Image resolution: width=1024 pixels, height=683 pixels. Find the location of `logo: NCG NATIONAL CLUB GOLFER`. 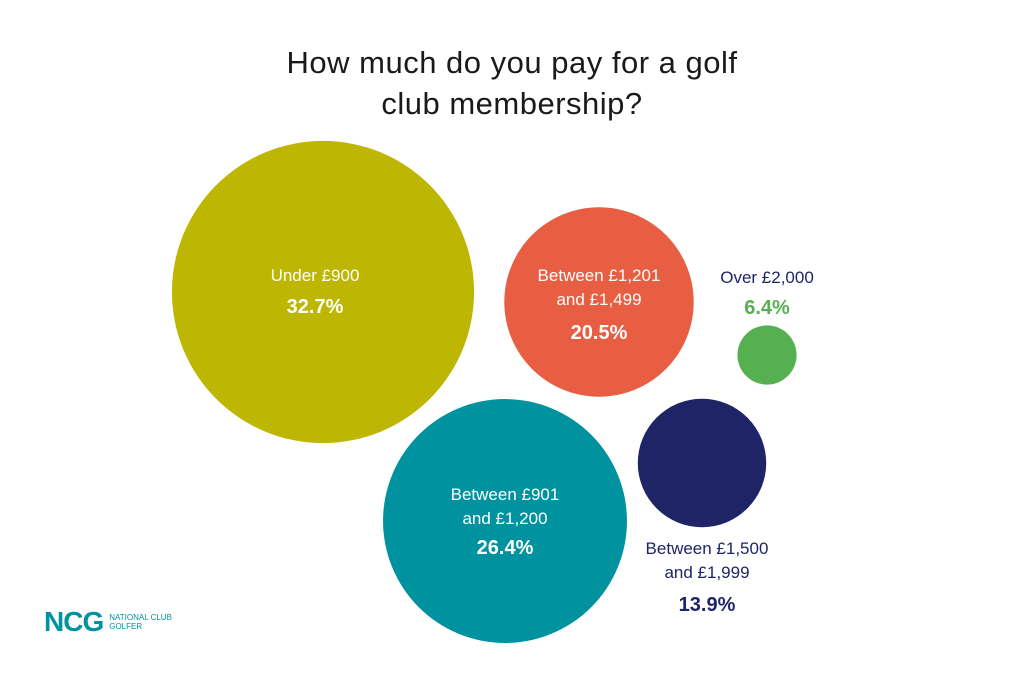

logo: NCG NATIONAL CLUB GOLFER is located at coordinates (108, 622).